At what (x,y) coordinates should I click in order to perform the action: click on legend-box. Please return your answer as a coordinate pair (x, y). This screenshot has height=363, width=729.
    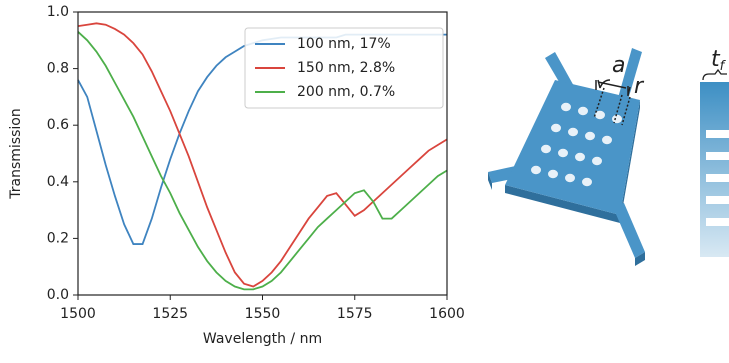
    Looking at the image, I should click on (344, 68).